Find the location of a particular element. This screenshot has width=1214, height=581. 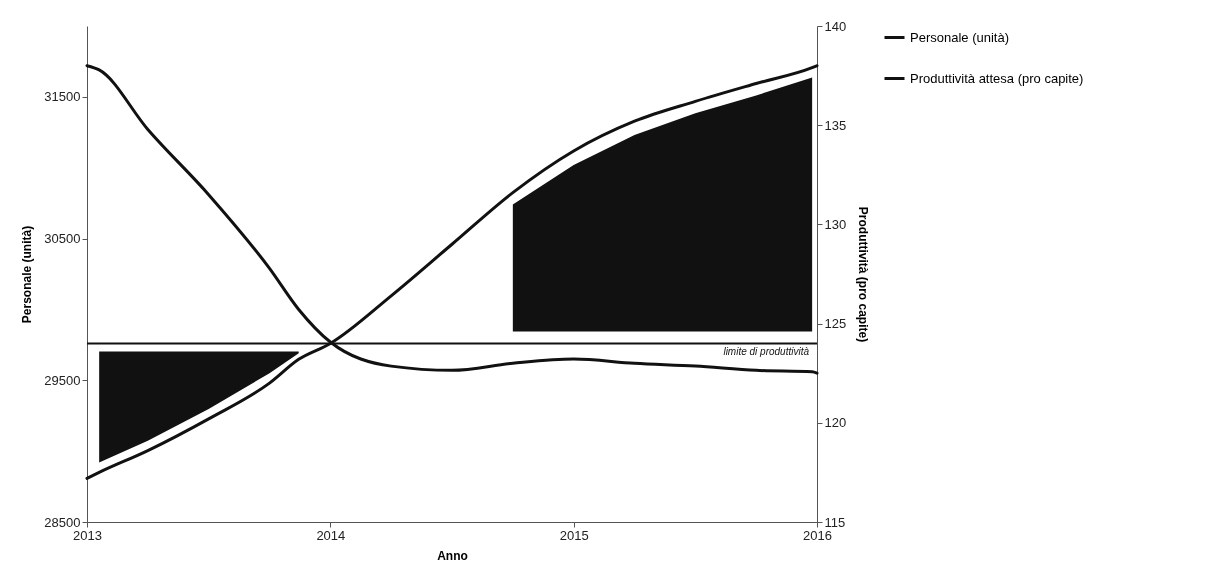

x-tick-label: 2015 is located at coordinates (574, 535).